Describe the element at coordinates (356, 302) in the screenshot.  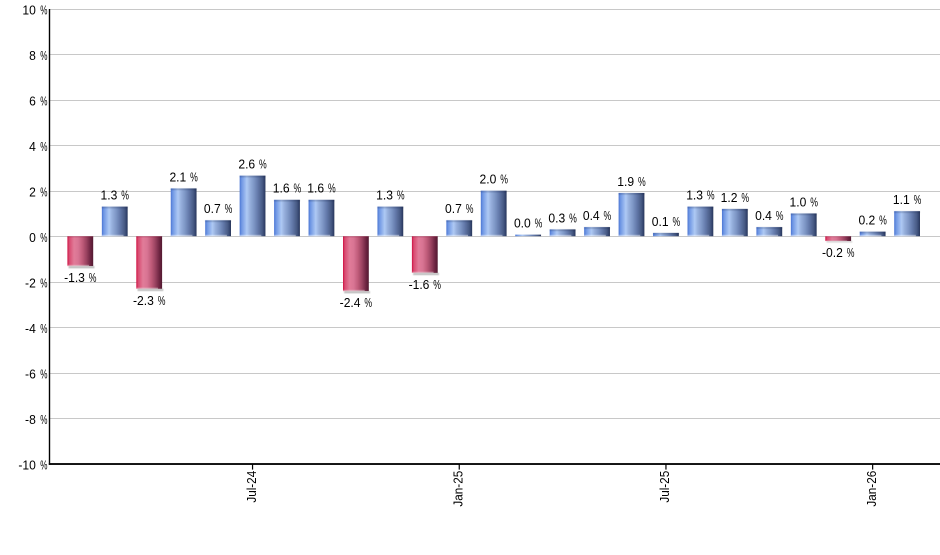
I see `svg-text: -2.4%` at that location.